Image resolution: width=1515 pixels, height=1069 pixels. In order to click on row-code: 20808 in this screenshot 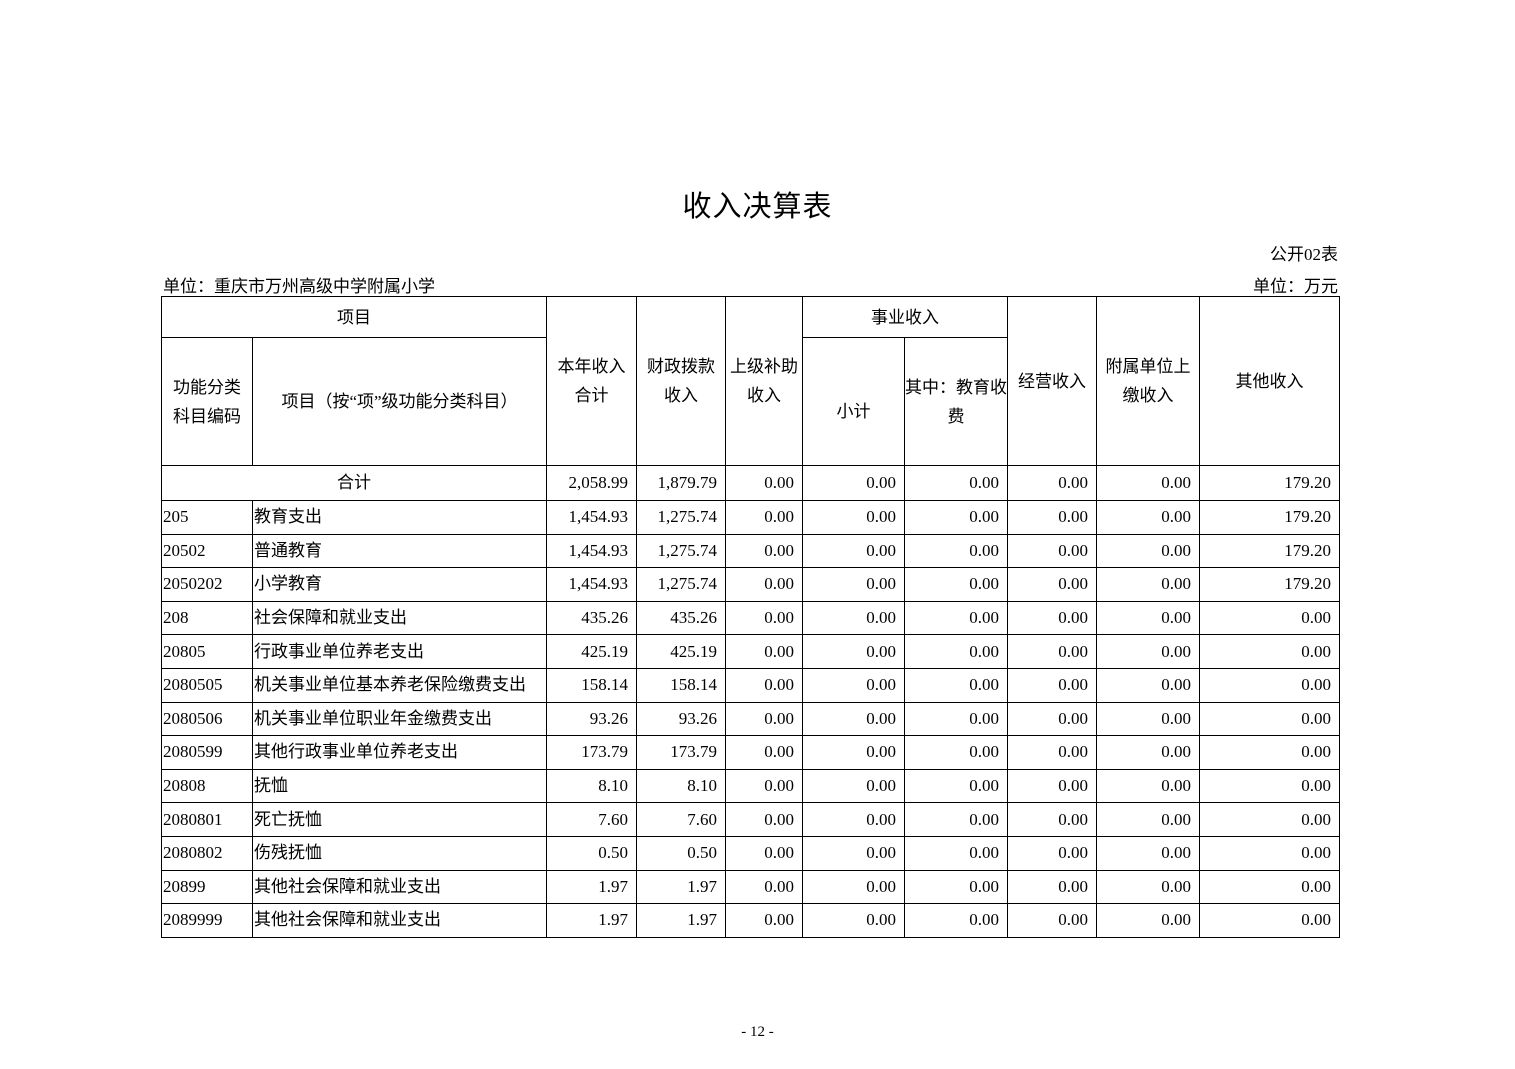, I will do `click(207, 786)`.